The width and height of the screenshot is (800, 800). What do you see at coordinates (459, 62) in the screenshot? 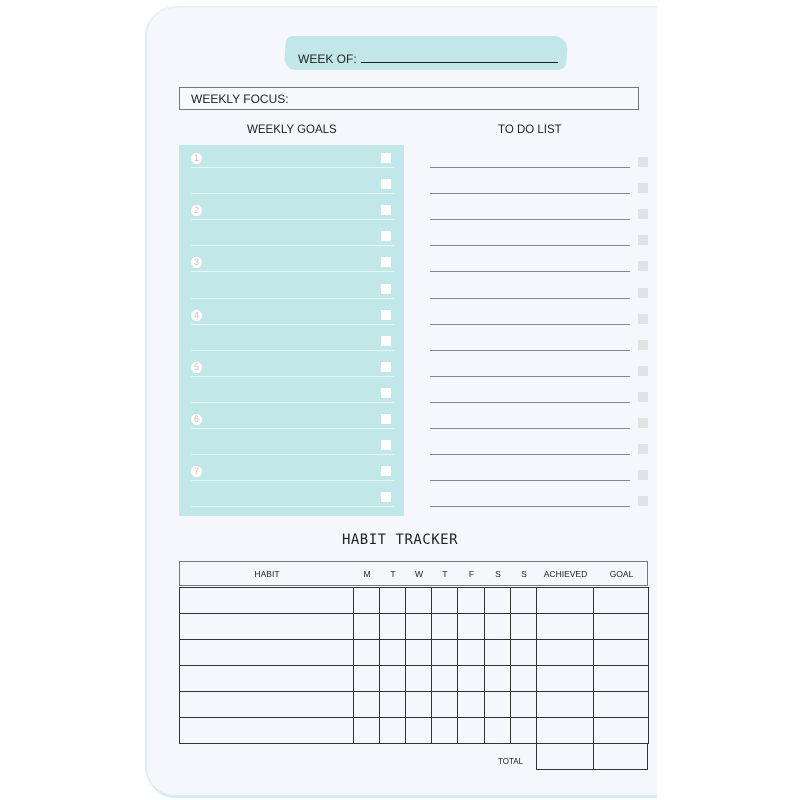
I see `week-of-line` at bounding box center [459, 62].